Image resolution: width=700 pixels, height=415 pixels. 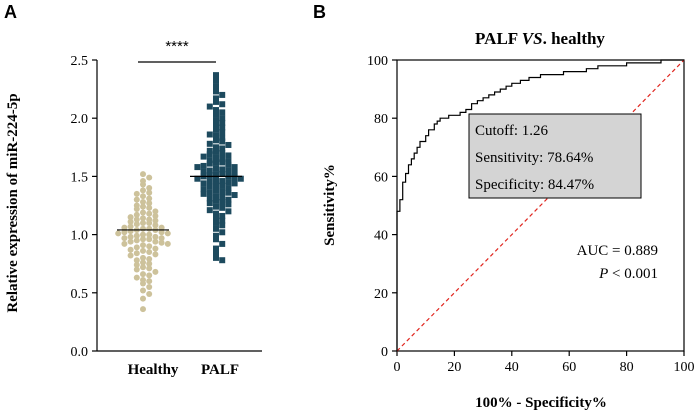 I want to click on panel-b-x-tick-label: 20, so click(x=454, y=367).